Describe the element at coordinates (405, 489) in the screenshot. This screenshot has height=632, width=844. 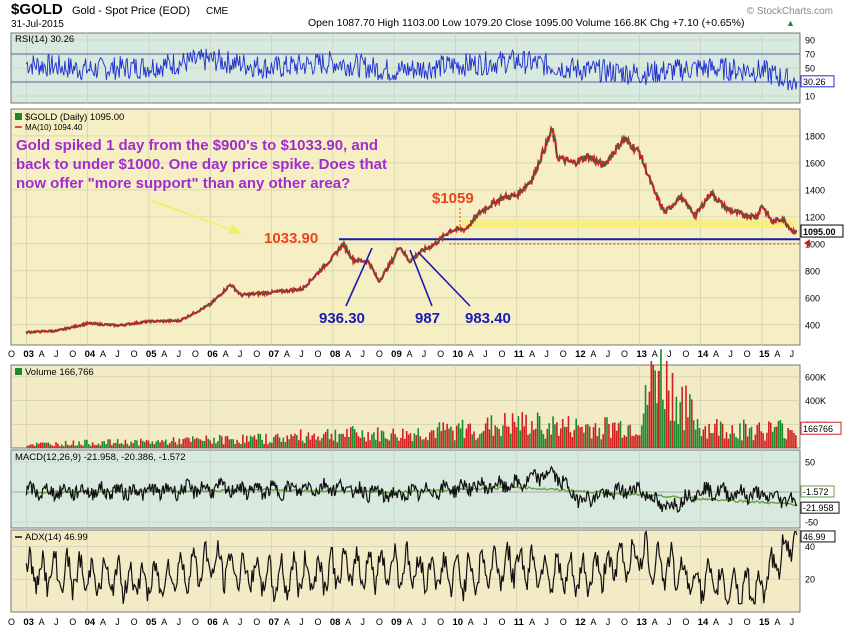
I see `macd-panel-bg` at that location.